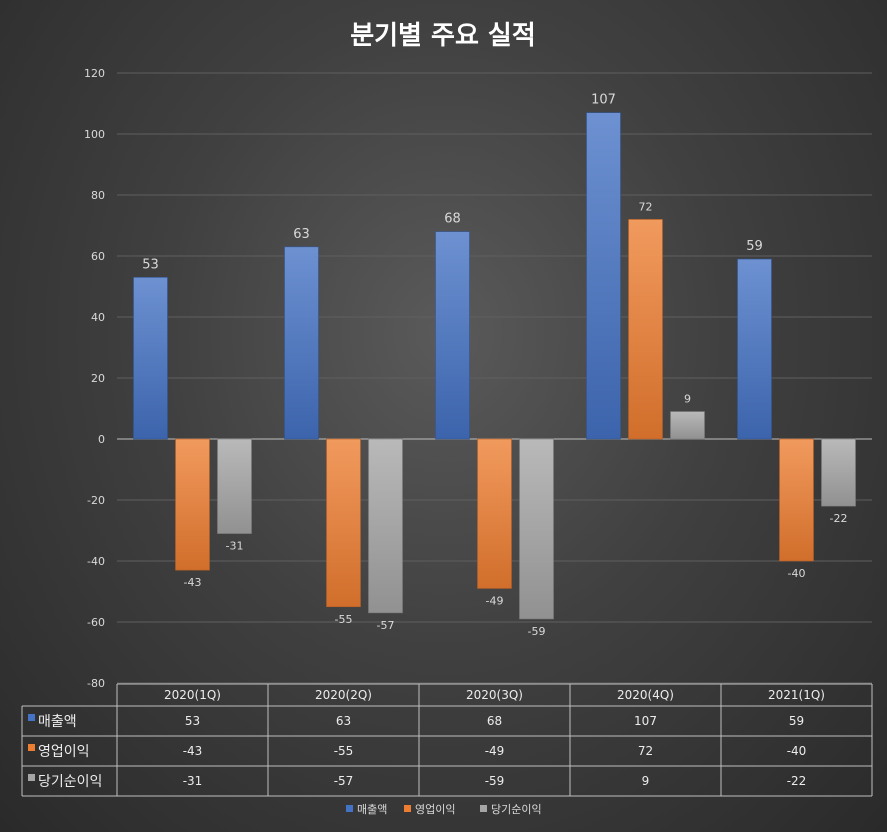  Describe the element at coordinates (645, 695) in the screenshot. I see `x-category-label: 2020(4Q)` at that location.